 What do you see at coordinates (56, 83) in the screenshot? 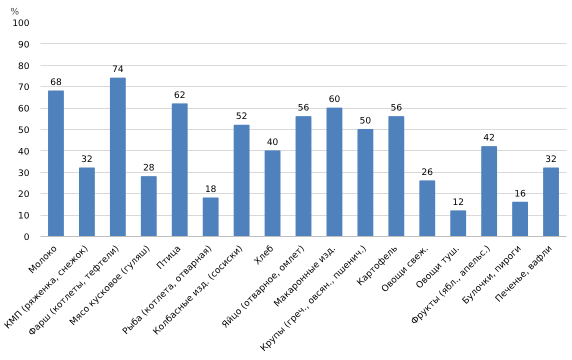
I see `data-label: 68` at bounding box center [56, 83].